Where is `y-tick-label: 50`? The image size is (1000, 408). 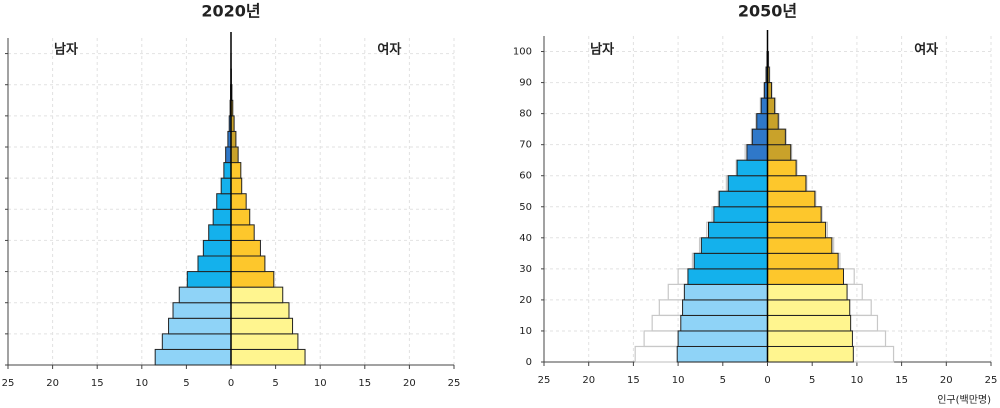 y-tick-label: 50 is located at coordinates (525, 207).